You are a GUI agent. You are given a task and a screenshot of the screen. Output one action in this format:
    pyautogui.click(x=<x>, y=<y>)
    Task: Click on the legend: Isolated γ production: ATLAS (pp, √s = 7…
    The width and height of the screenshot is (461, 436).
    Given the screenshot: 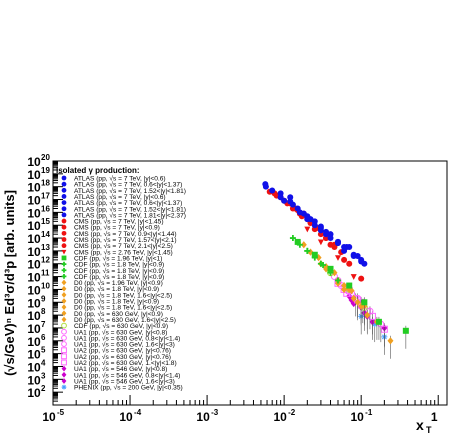 What is the action you would take?
    pyautogui.click(x=121, y=279)
    